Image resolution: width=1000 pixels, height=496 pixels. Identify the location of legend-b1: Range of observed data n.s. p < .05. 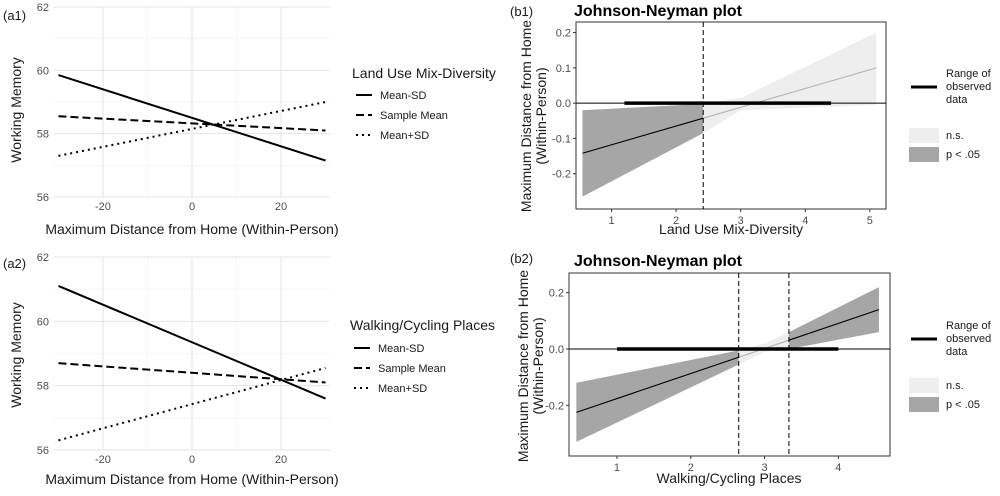
(950, 115).